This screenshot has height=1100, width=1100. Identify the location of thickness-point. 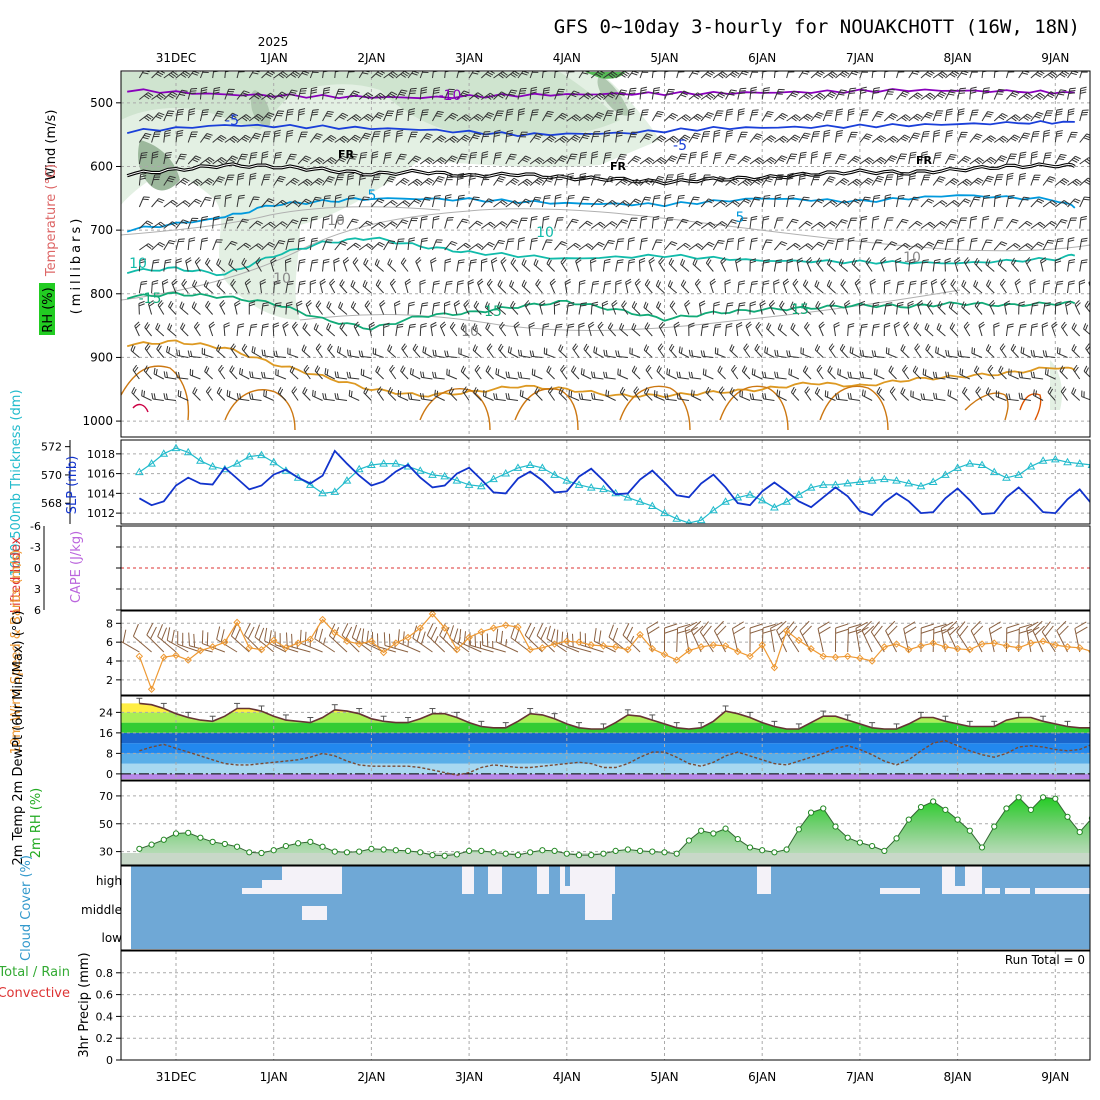
(1043, 460).